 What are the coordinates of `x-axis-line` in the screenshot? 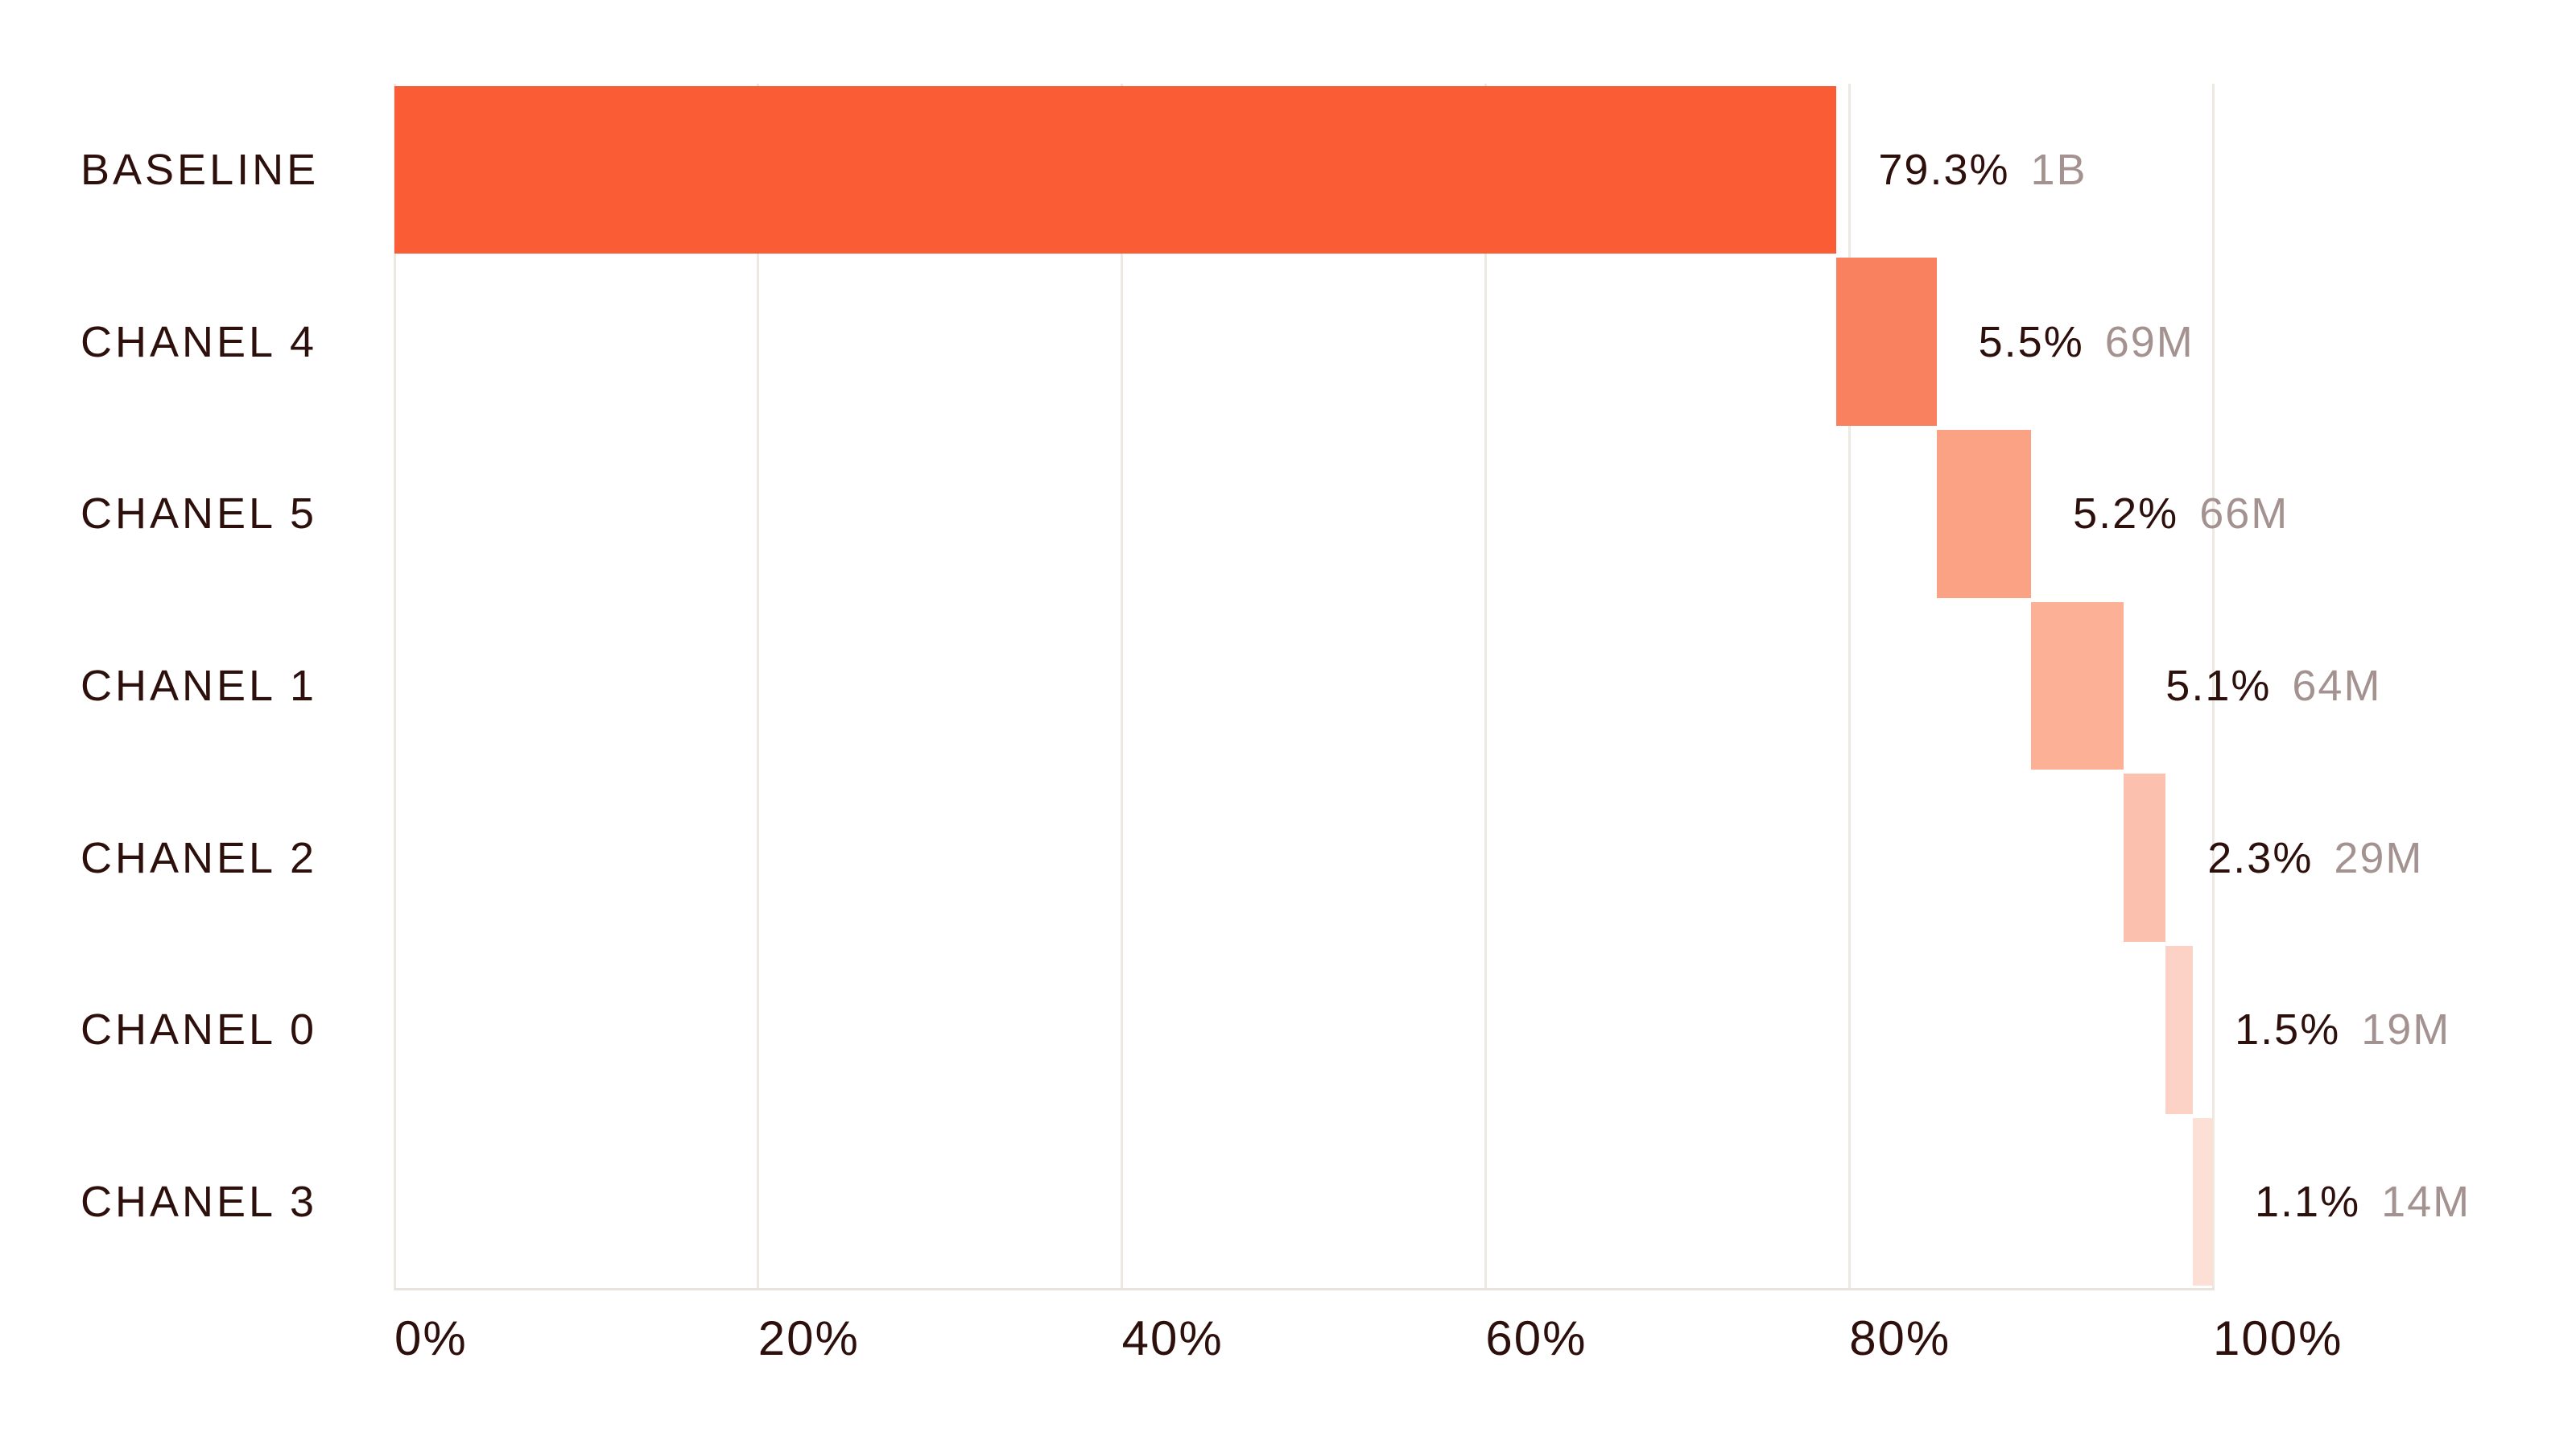 It's located at (1304, 1289).